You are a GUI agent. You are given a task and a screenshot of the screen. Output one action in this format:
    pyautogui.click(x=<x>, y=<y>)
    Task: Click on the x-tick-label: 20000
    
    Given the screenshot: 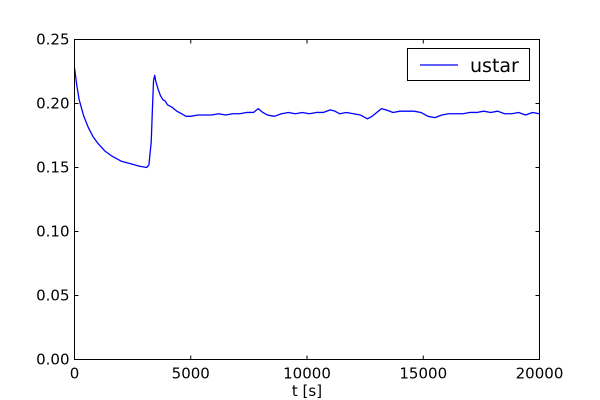 What is the action you would take?
    pyautogui.click(x=540, y=374)
    